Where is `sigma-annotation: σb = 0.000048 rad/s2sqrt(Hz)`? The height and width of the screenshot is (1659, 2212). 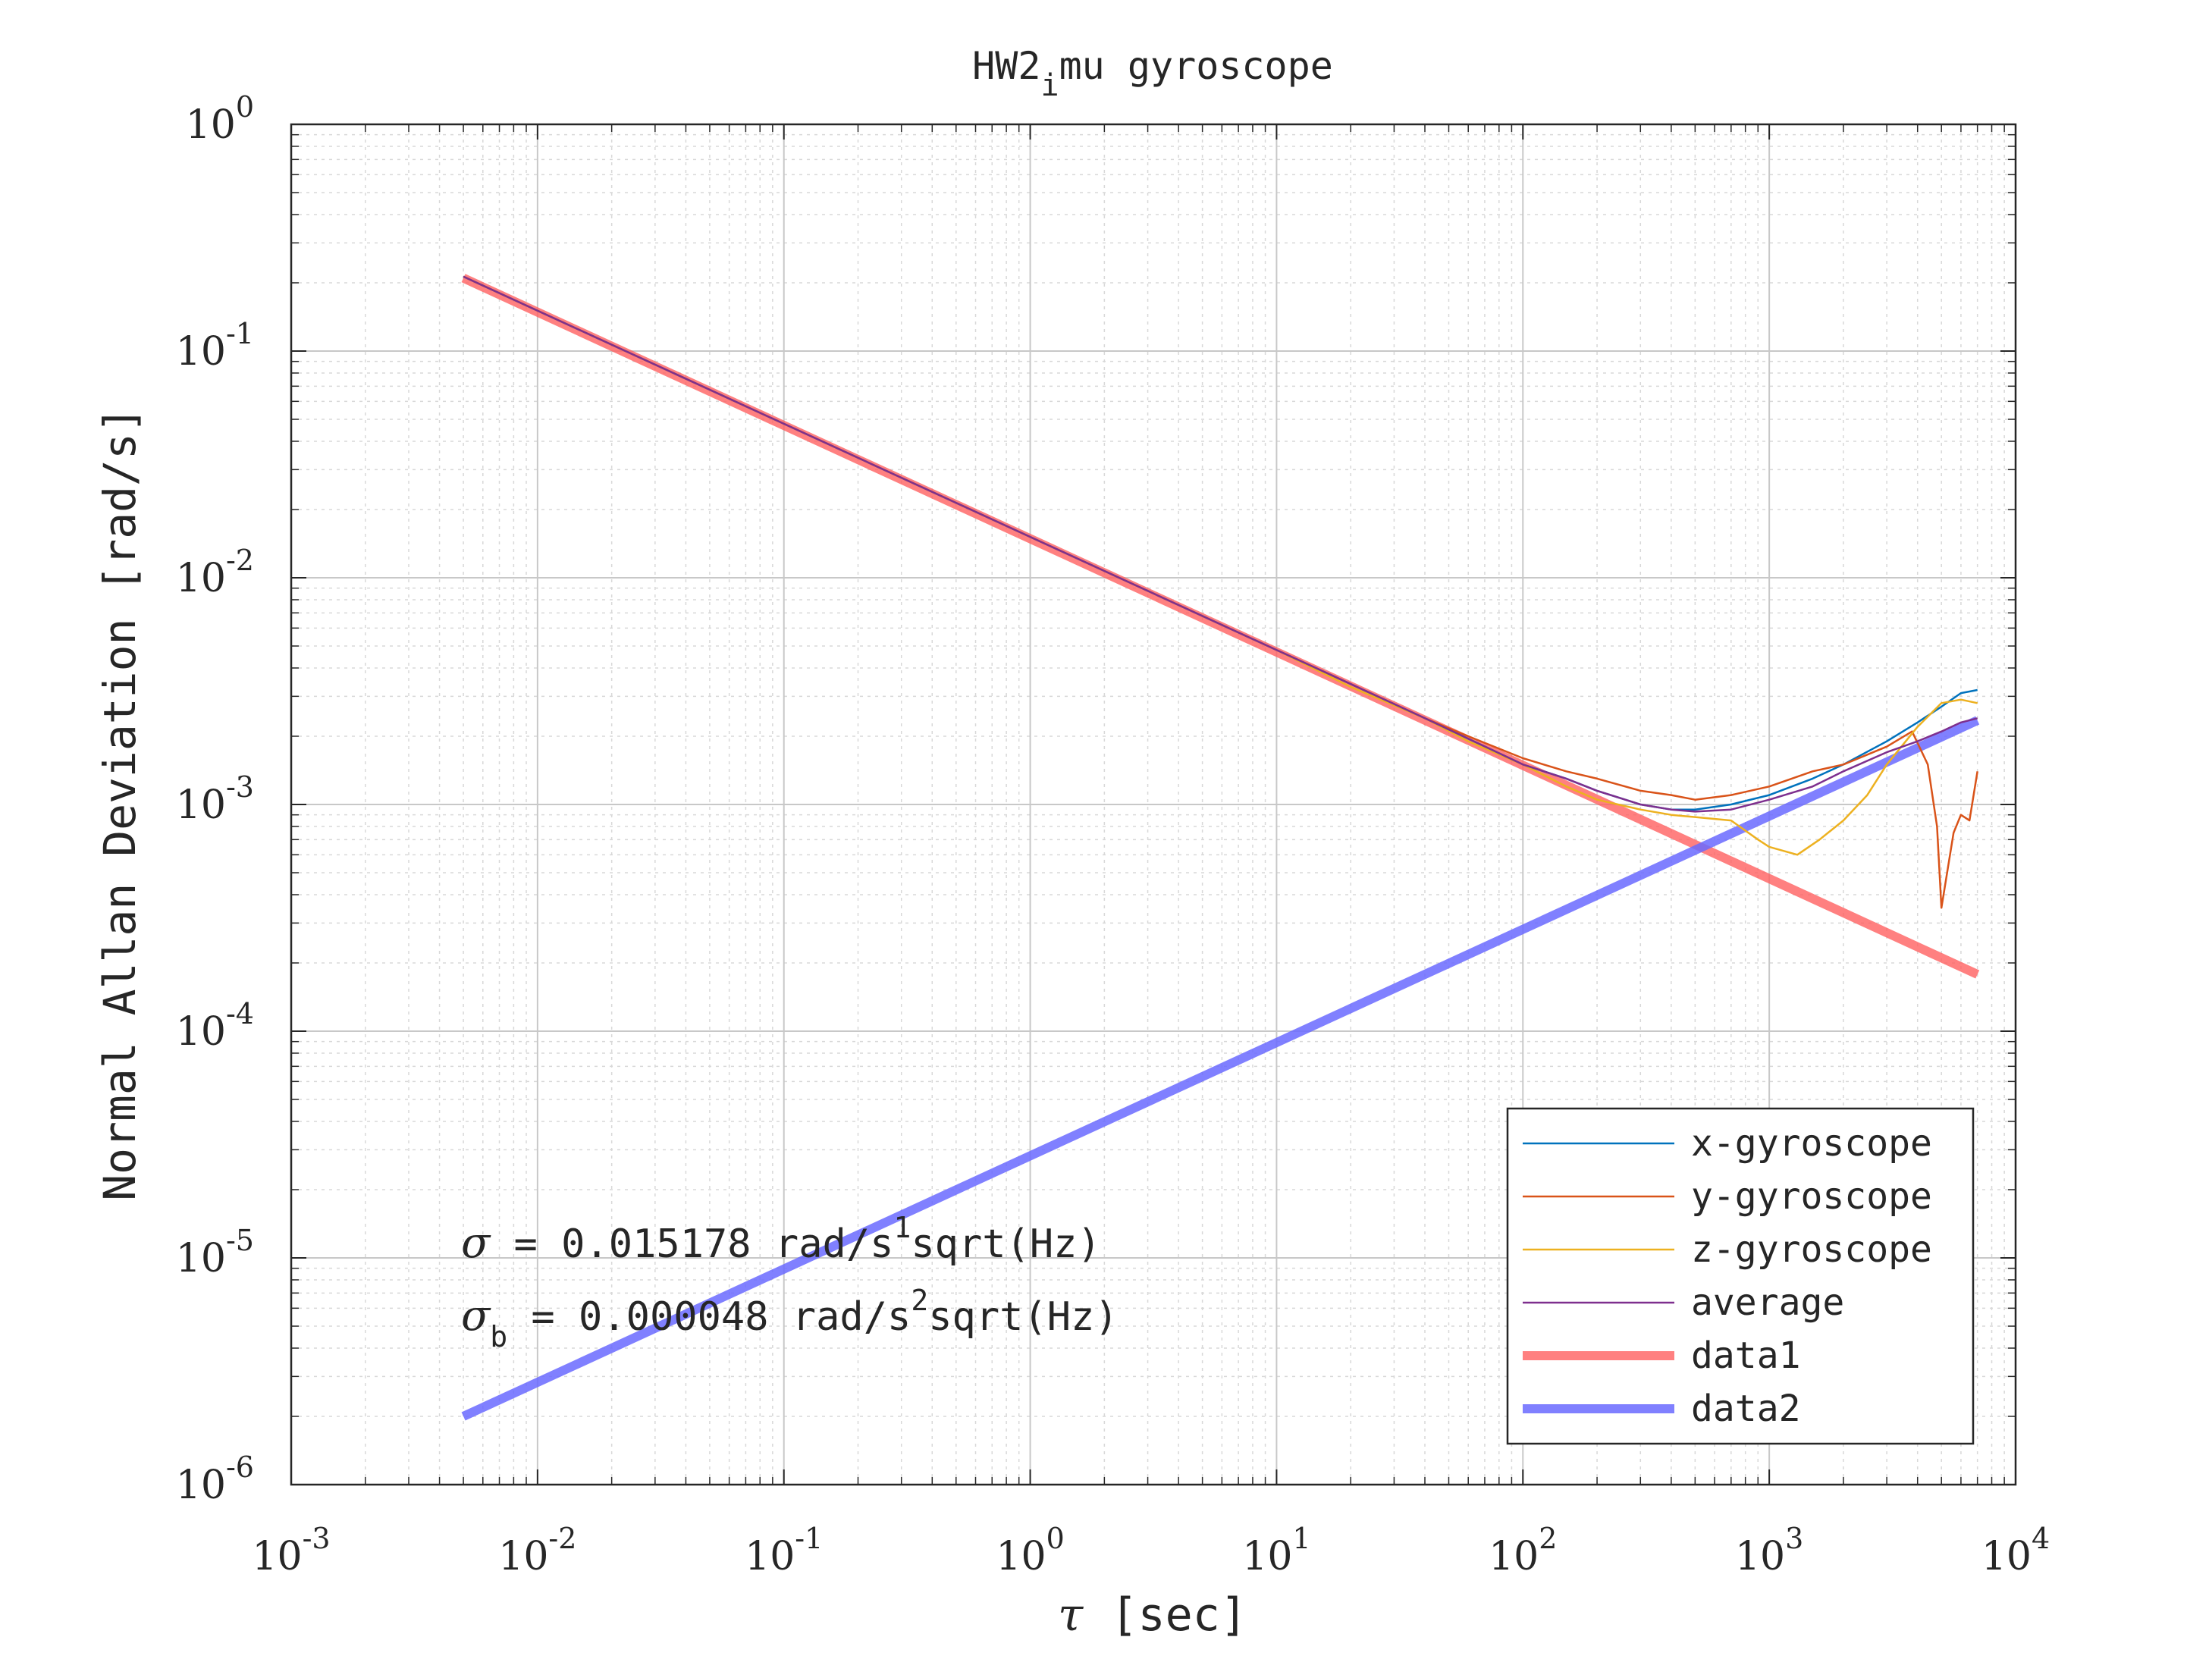 sigma-annotation: σb = 0.000048 rad/s2sqrt(Hz) is located at coordinates (790, 1319).